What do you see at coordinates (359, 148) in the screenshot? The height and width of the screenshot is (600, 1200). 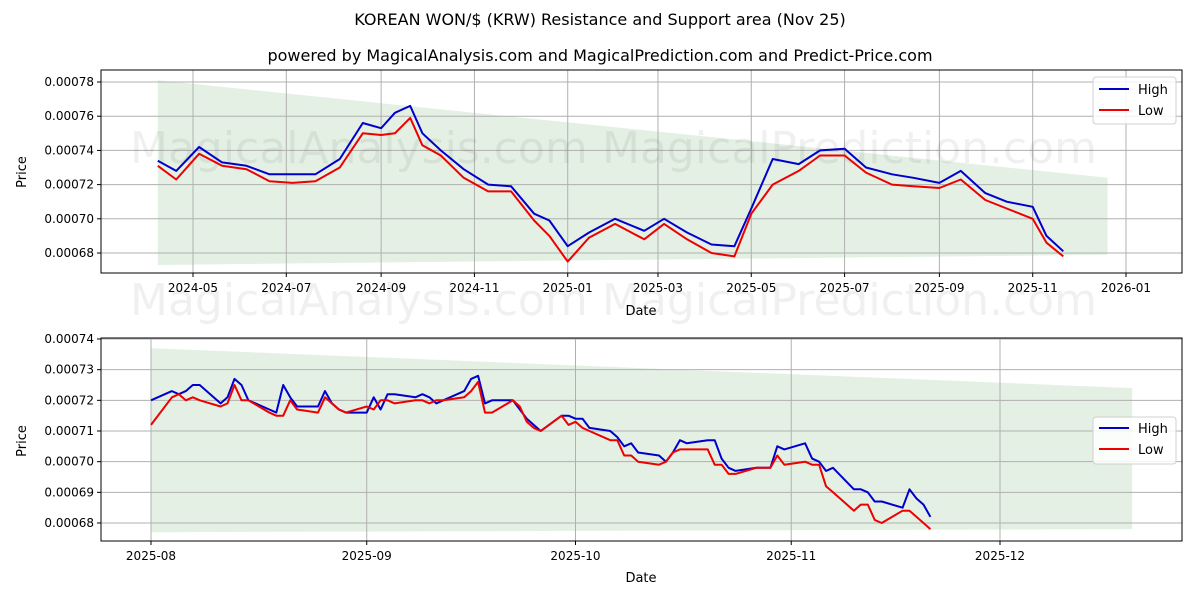 I see `watermark-magicalanalysis: MagicalAnalysis.com` at bounding box center [359, 148].